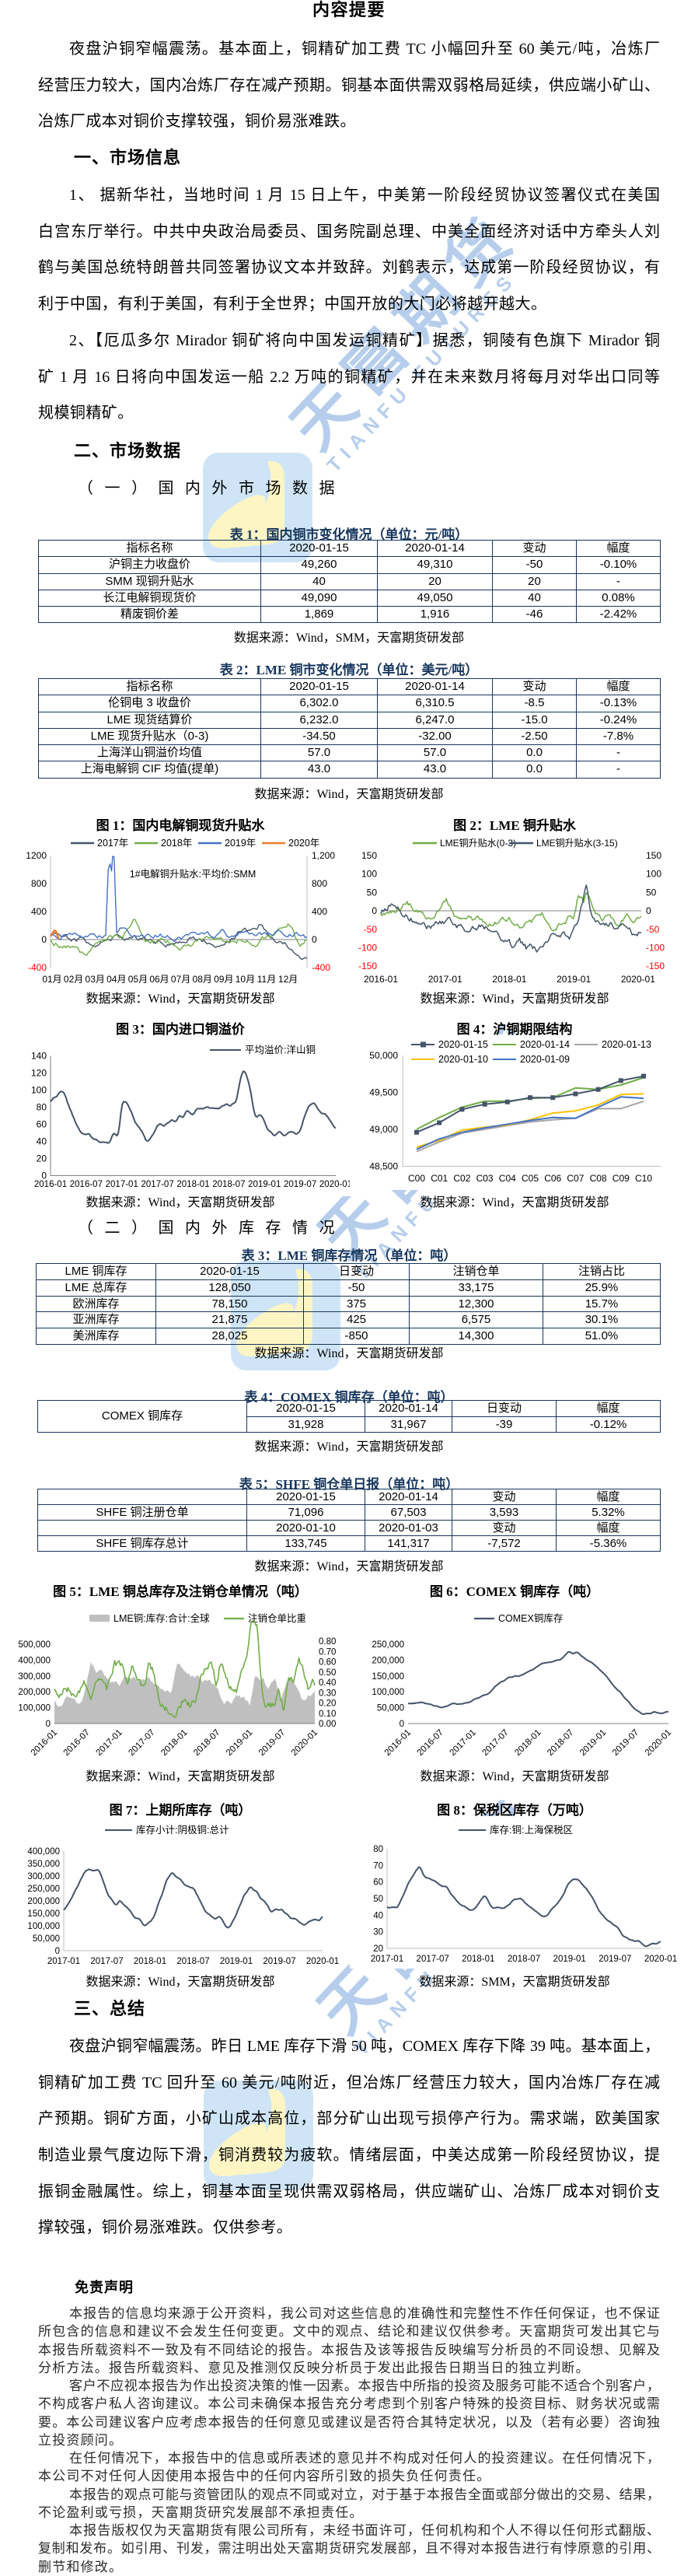 This screenshot has height=2576, width=698. What do you see at coordinates (327, 1704) in the screenshot?
I see `svg-text: 0.20` at bounding box center [327, 1704].